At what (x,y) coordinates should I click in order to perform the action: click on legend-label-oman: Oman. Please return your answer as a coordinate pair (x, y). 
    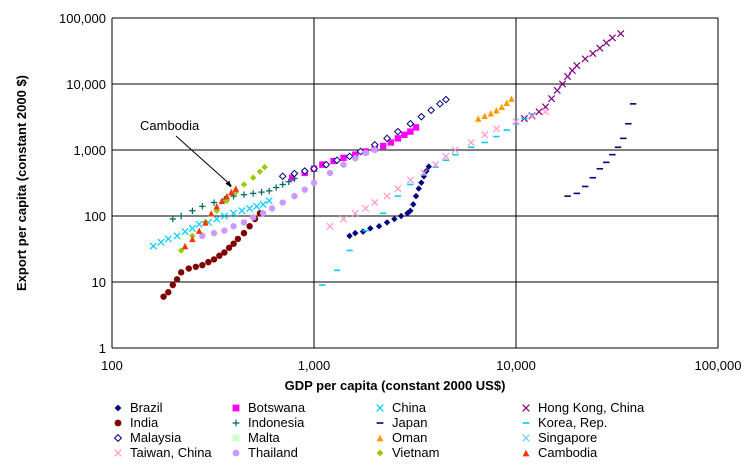
    Looking at the image, I should click on (409, 437).